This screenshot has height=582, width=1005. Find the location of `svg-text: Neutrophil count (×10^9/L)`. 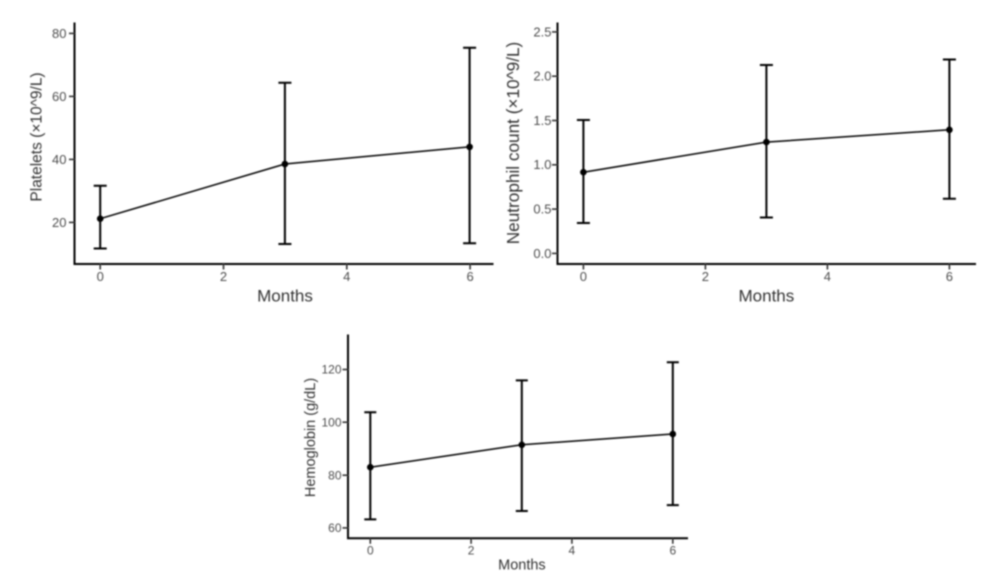

svg-text: Neutrophil count (×10^9/L) is located at coordinates (513, 143).